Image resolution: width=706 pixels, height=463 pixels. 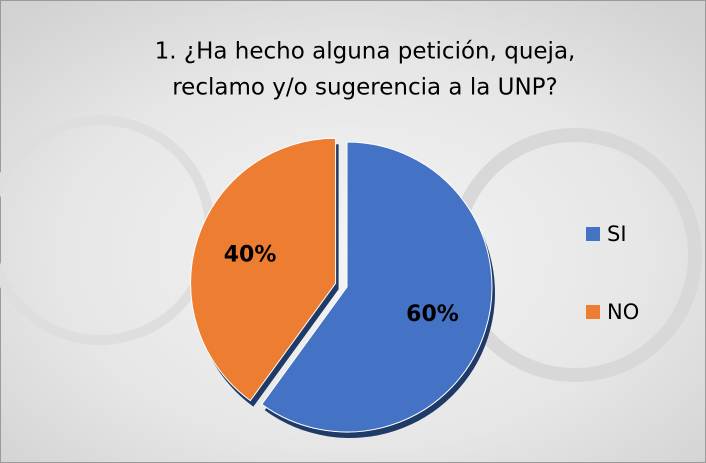 What do you see at coordinates (263, 269) in the screenshot?
I see `pie-slice` at bounding box center [263, 269].